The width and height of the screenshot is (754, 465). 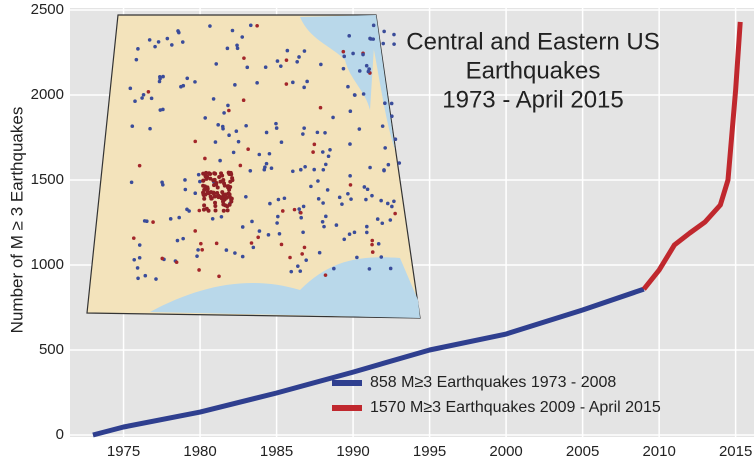 What do you see at coordinates (47, 9) in the screenshot?
I see `y-tick-label: 2500` at bounding box center [47, 9].